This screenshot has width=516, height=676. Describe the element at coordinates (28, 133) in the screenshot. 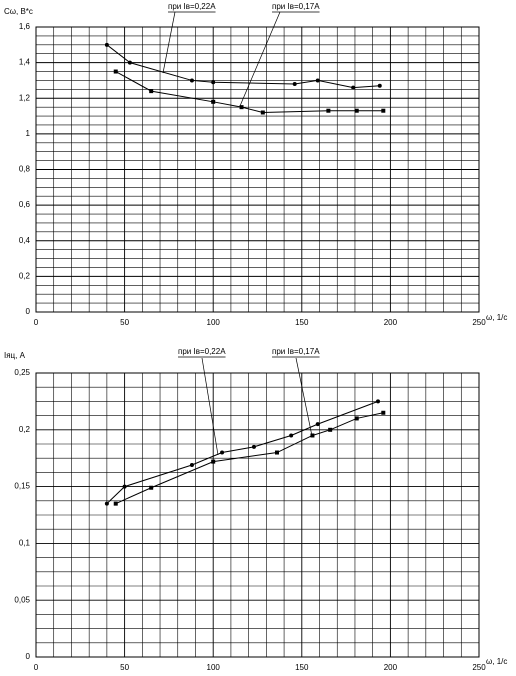

I see `y-tick-label: 1` at that location.